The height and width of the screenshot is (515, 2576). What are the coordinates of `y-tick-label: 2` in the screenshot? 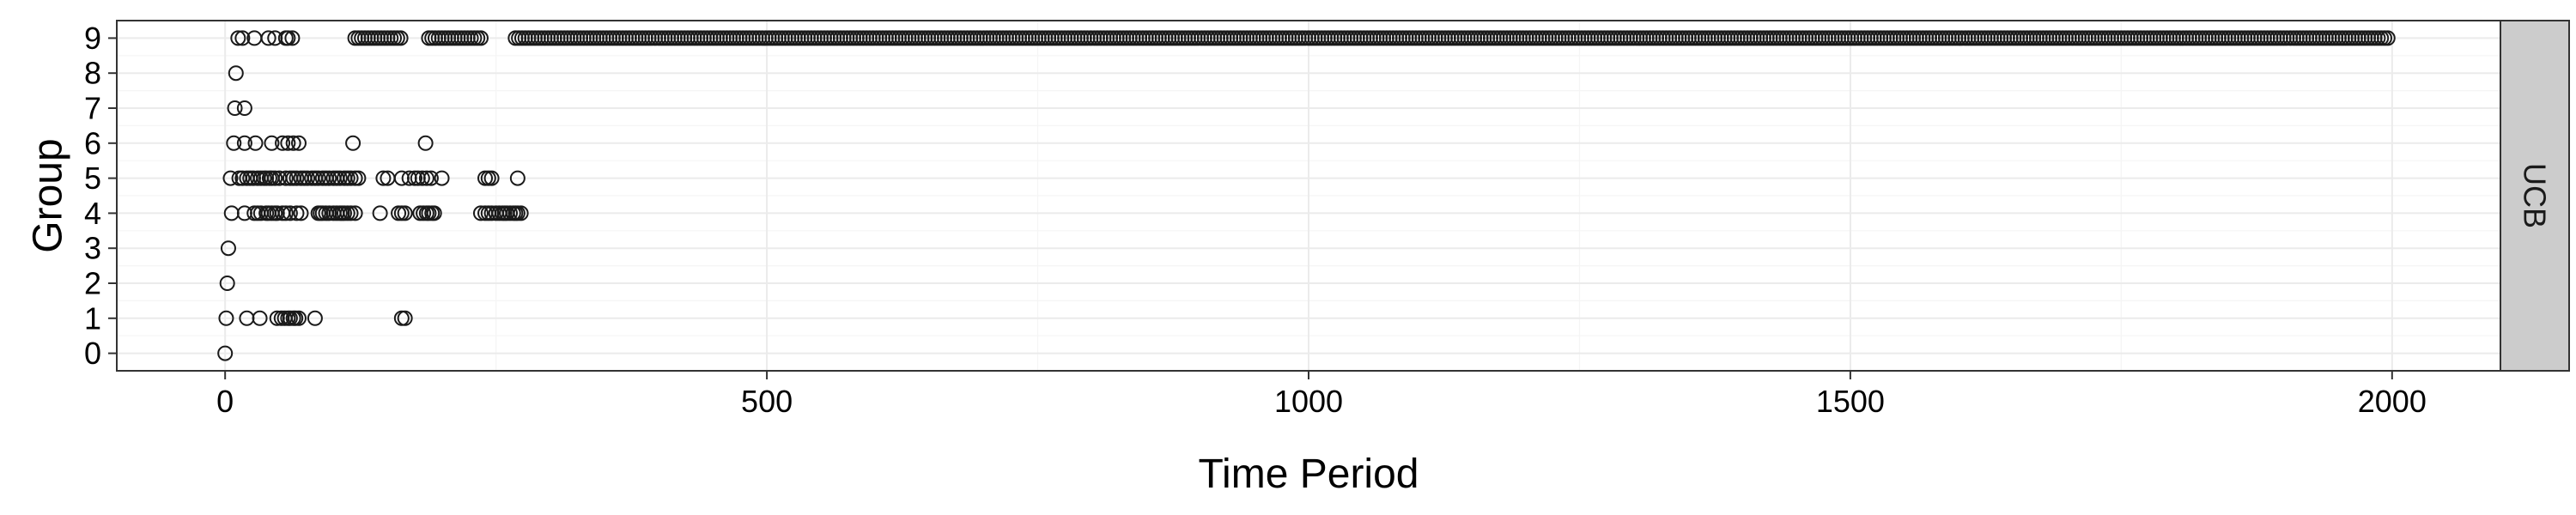 It's located at (93, 283).